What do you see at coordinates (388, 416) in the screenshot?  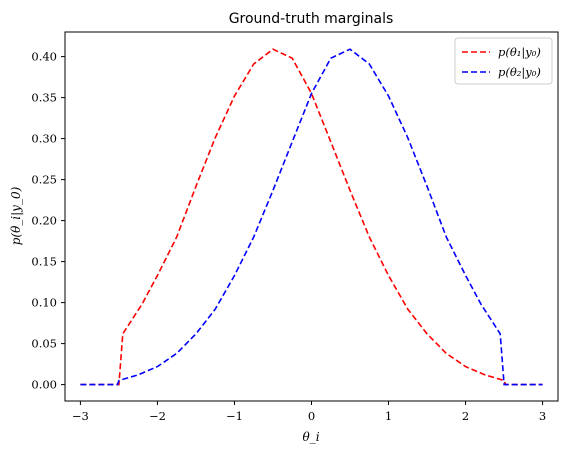 I see `x-tick-label: 1` at bounding box center [388, 416].